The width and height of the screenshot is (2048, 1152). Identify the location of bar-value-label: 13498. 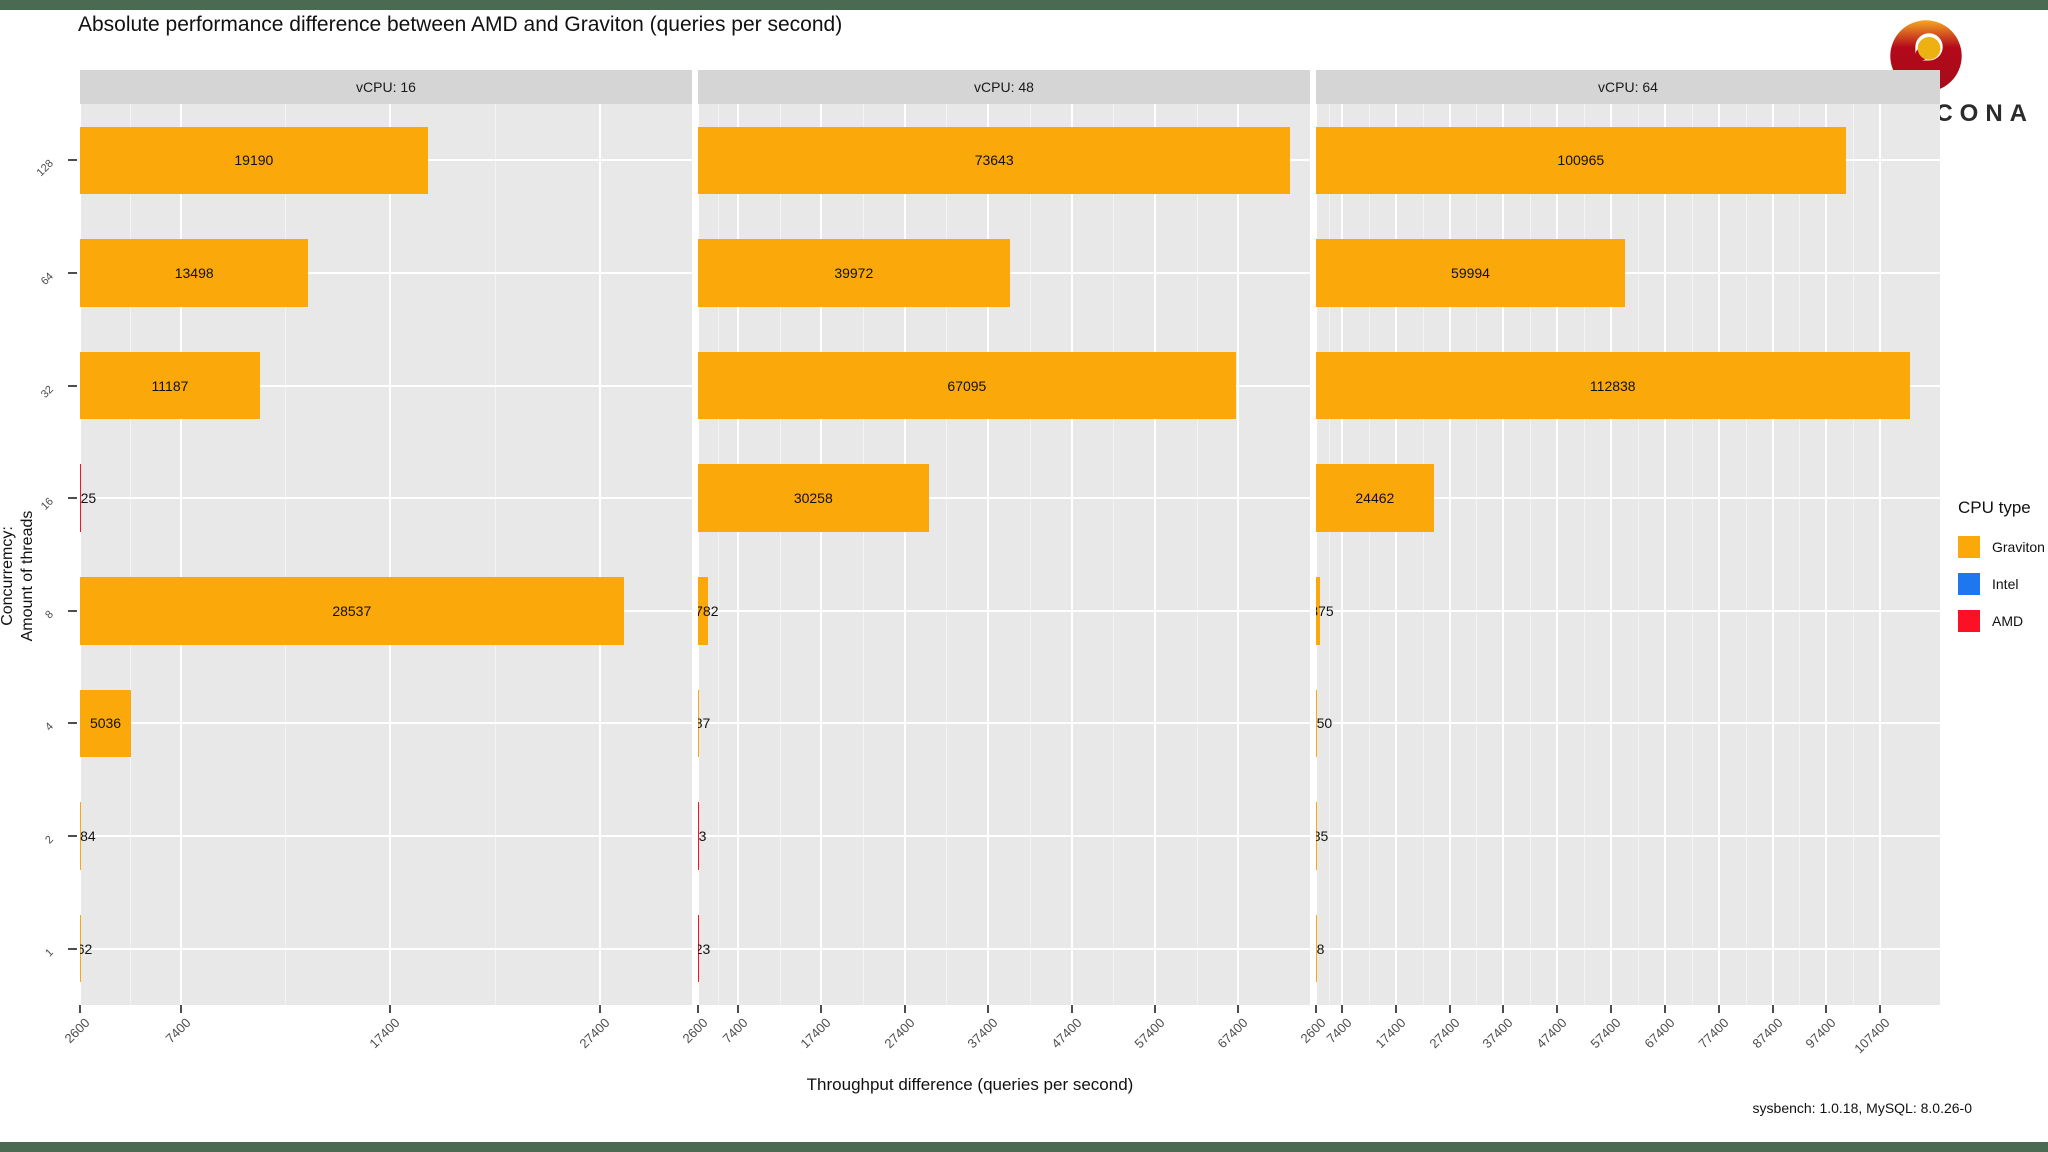
(194, 272).